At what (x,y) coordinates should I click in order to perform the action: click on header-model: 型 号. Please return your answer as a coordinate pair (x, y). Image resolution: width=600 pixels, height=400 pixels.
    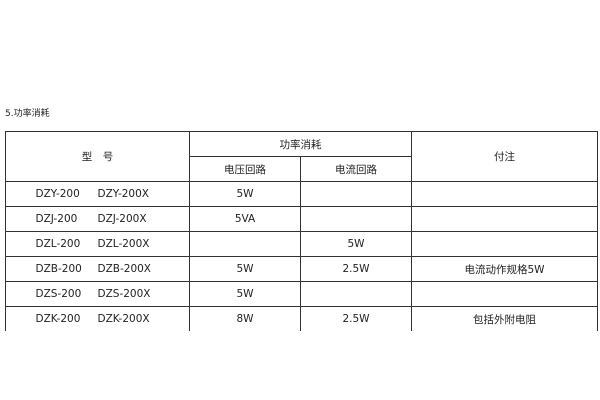
    Looking at the image, I should click on (97, 156).